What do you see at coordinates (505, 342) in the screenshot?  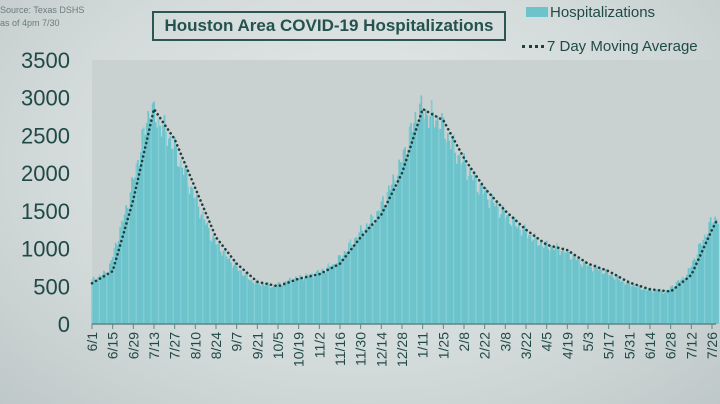 I see `x-tick-label: 3/8` at bounding box center [505, 342].